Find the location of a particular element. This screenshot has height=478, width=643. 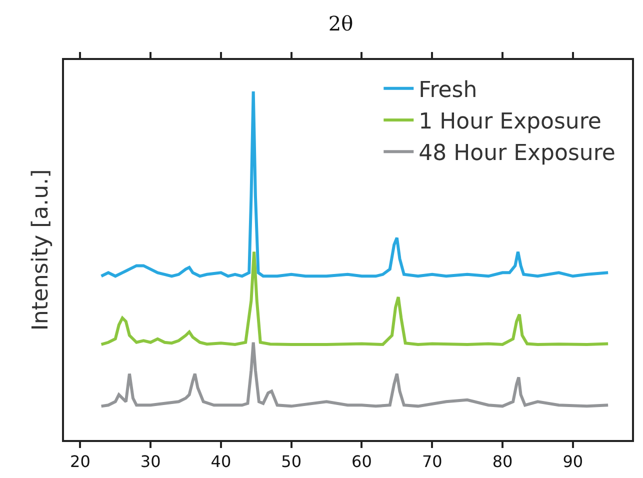

x-tick-label: 40 is located at coordinates (221, 462).